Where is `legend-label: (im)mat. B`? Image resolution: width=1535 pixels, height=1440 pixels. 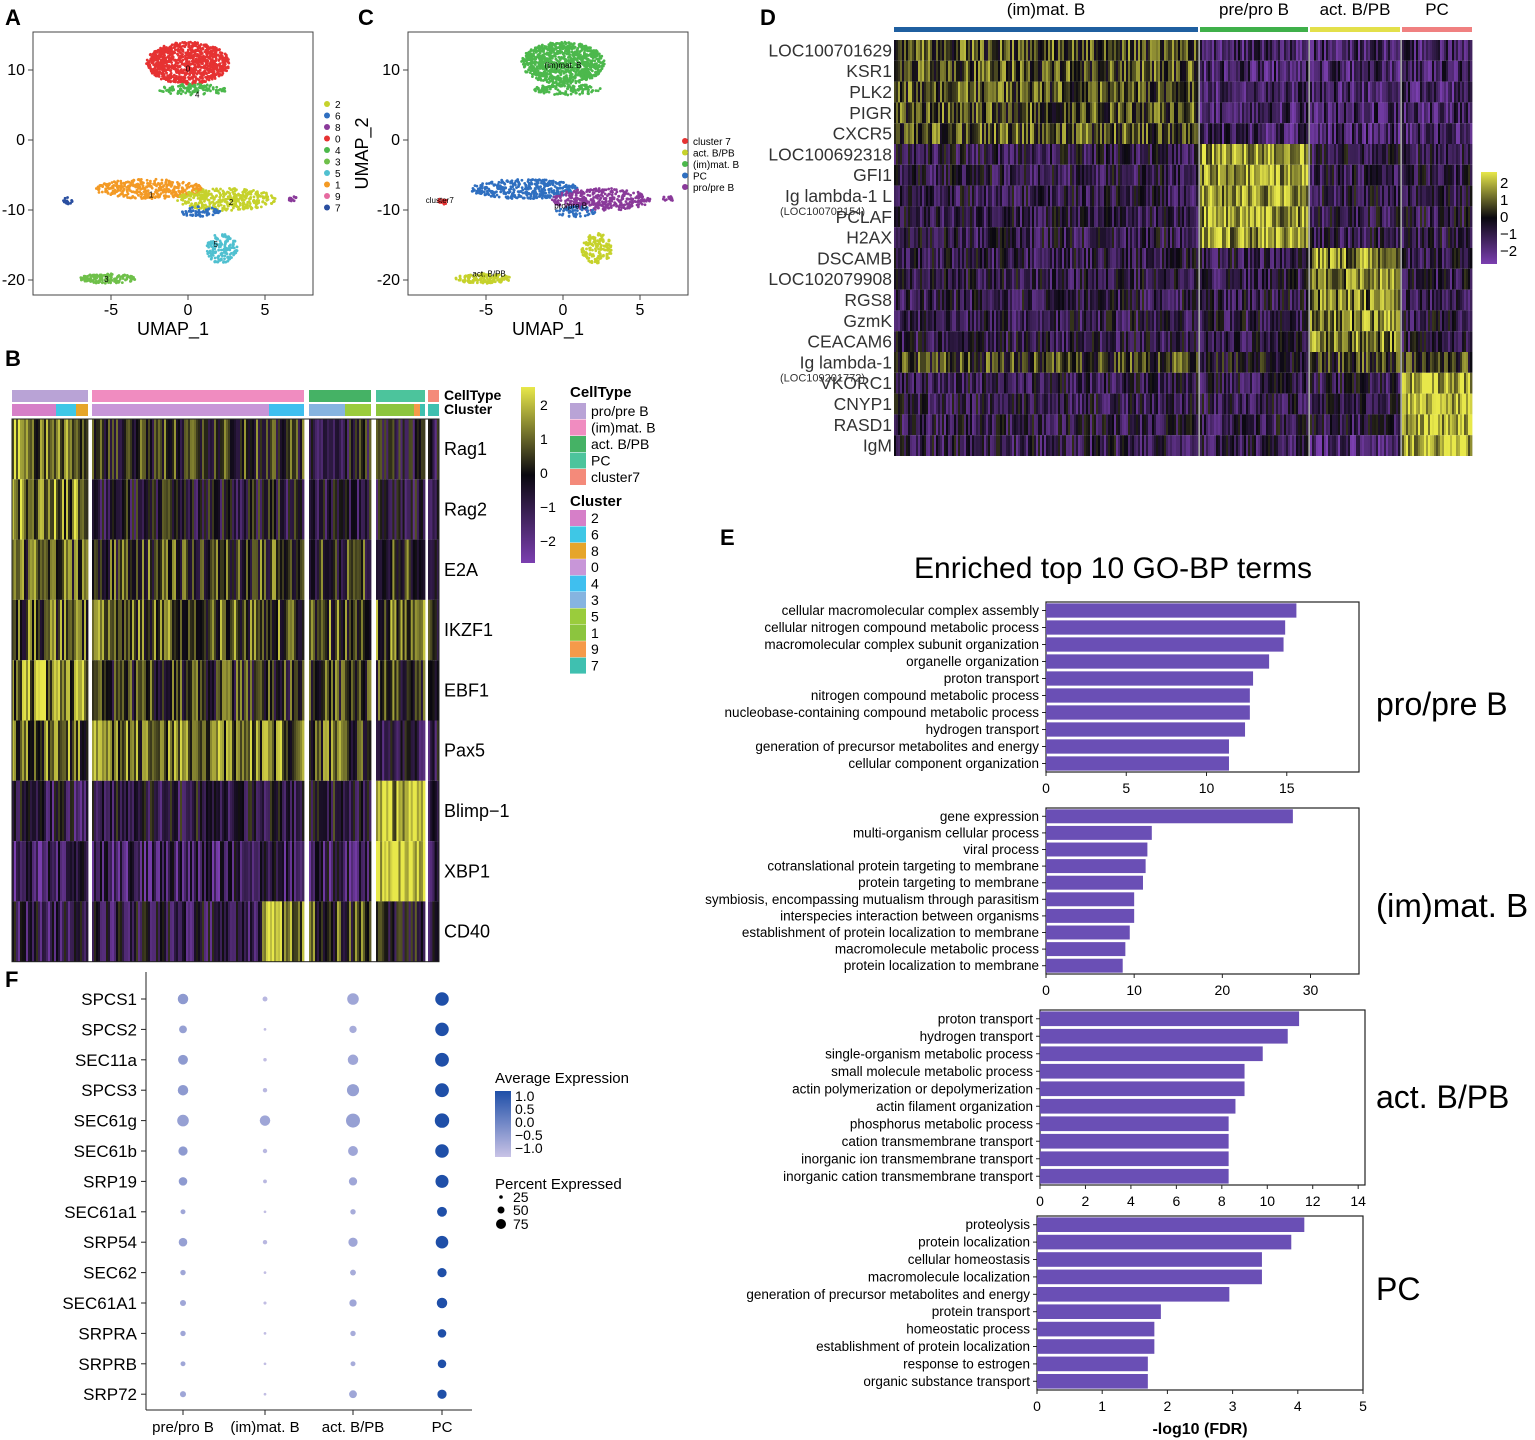 legend-label: (im)mat. B is located at coordinates (716, 165).